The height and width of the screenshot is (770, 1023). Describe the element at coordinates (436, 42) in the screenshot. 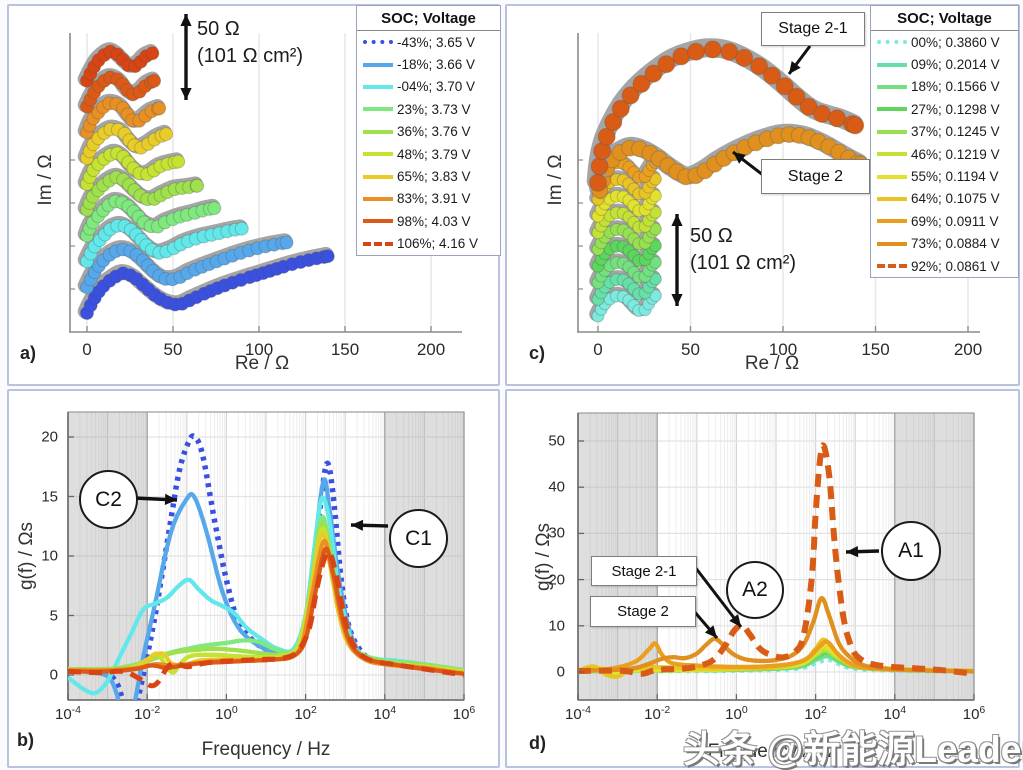

I see `legend-entry-label: -43%; 3.65 V` at that location.